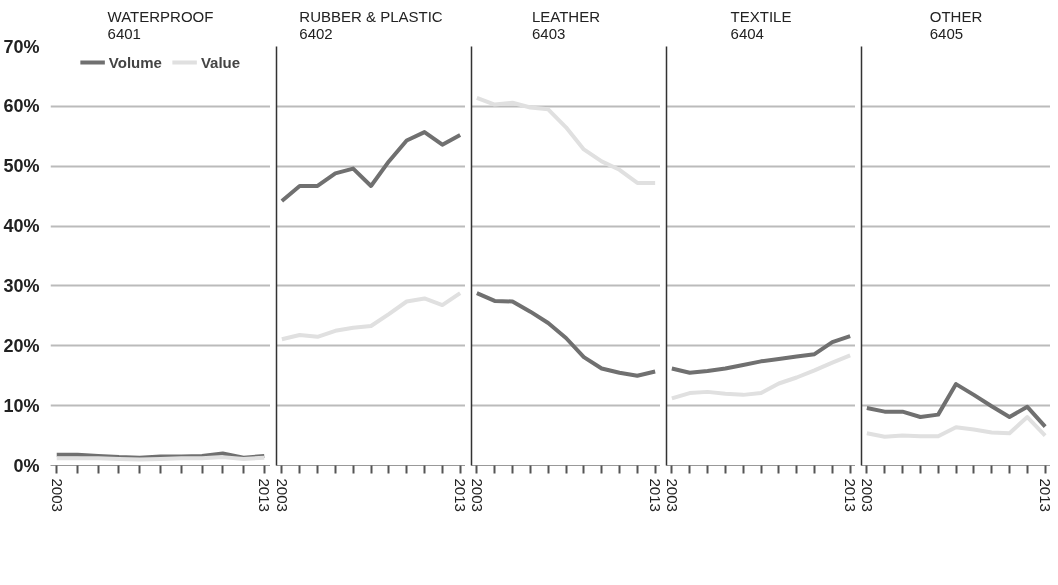 This screenshot has width=1058, height=585. Describe the element at coordinates (566, 24) in the screenshot. I see `chart-title: LEATHER 6403` at that location.